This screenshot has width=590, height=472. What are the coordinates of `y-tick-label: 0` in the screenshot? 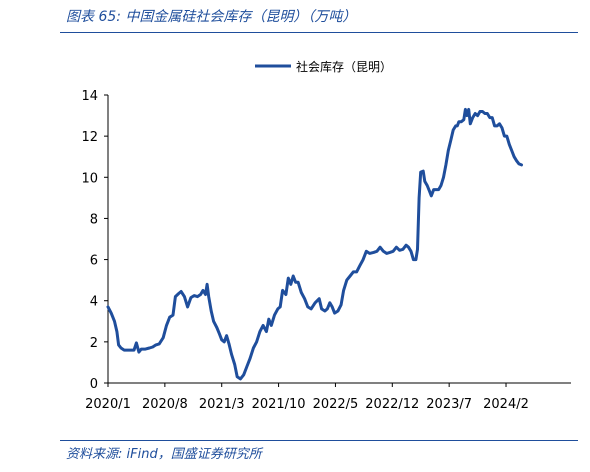 It's located at (94, 384).